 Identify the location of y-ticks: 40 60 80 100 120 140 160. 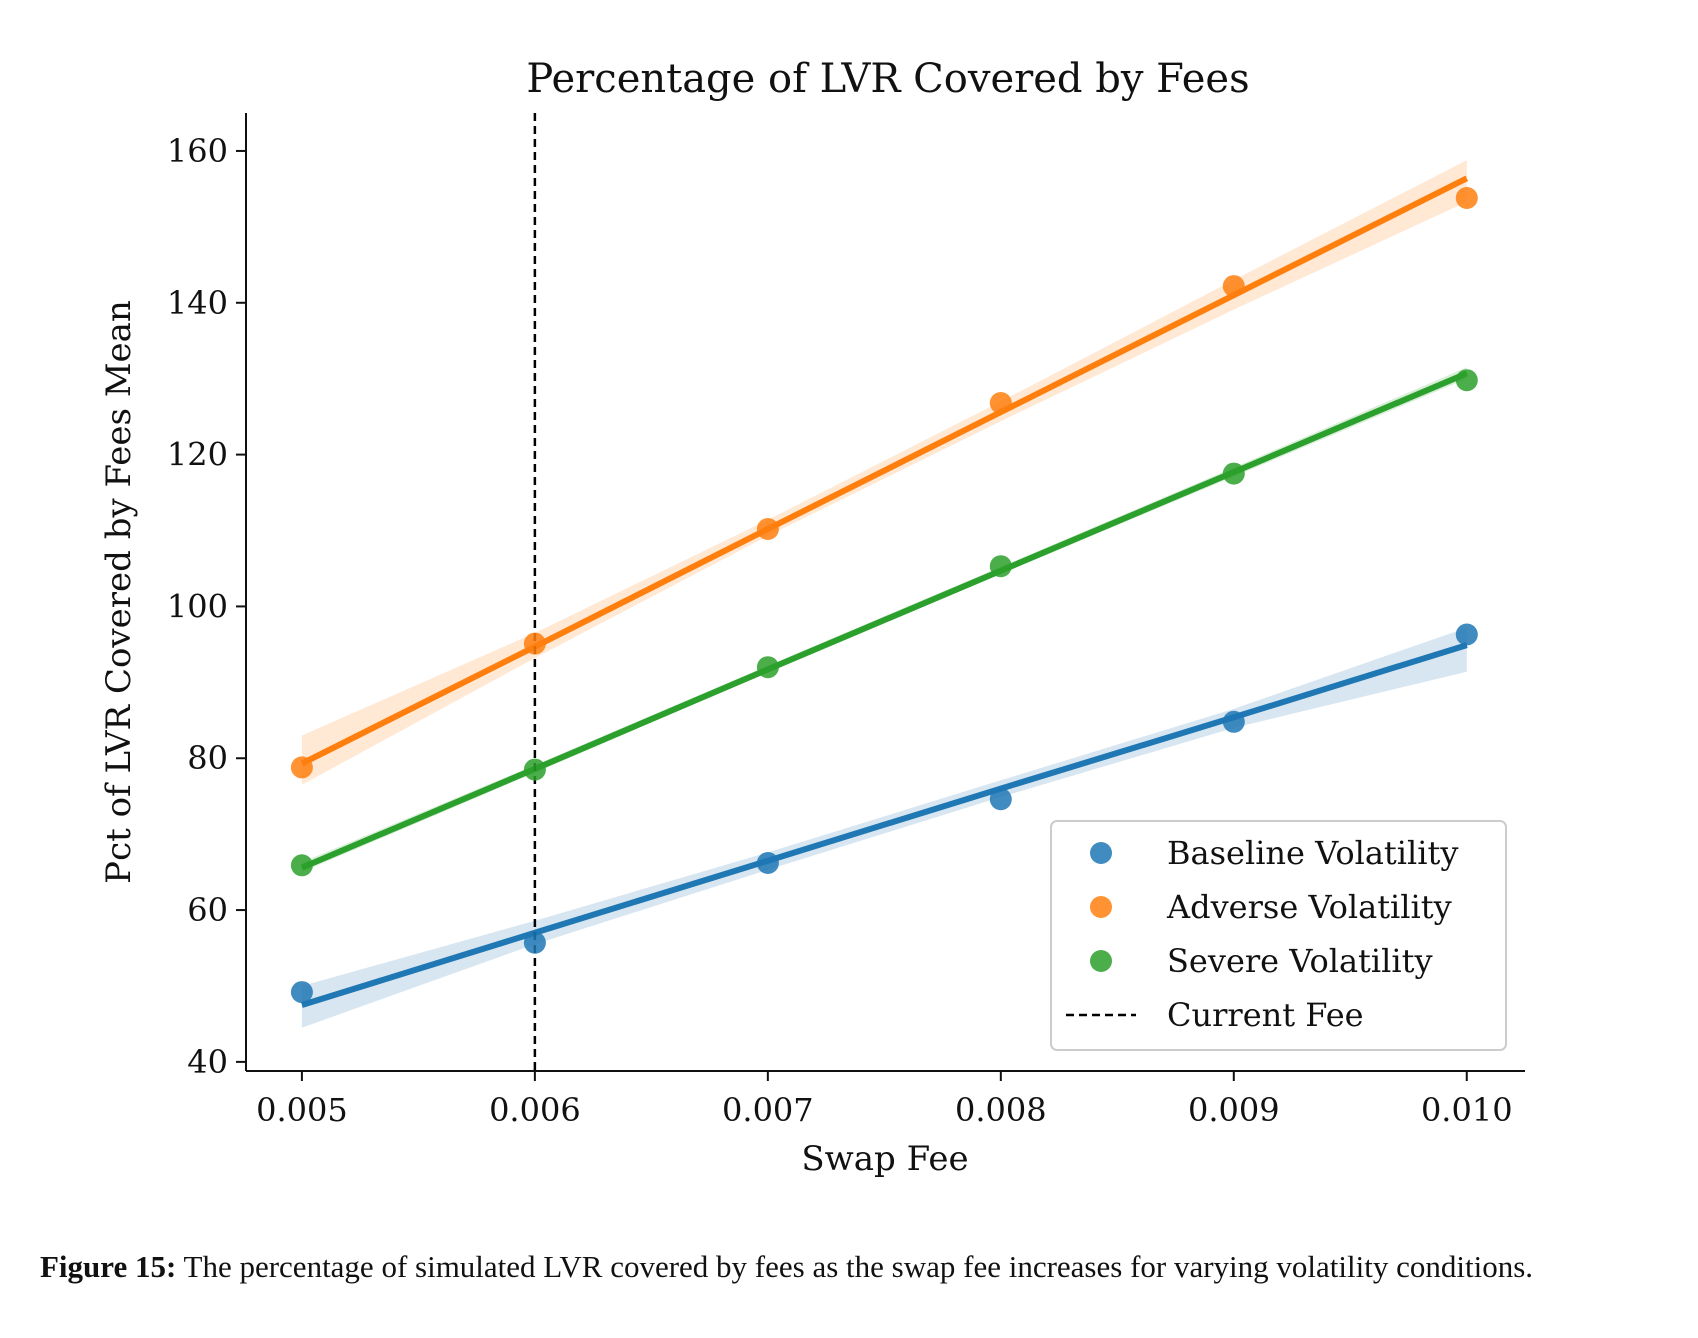
(206, 606).